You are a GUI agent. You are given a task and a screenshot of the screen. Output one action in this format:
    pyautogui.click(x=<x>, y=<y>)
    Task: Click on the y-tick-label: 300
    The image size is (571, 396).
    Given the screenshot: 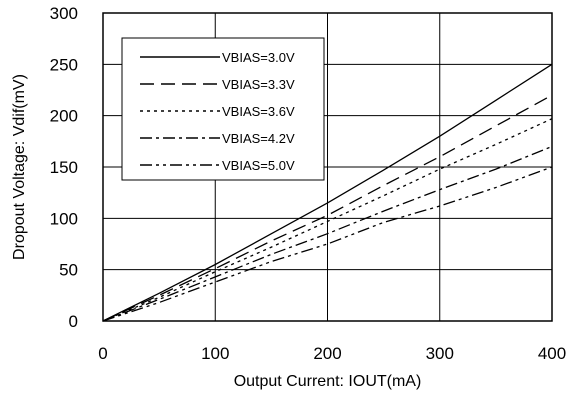 What is the action you would take?
    pyautogui.click(x=64, y=13)
    